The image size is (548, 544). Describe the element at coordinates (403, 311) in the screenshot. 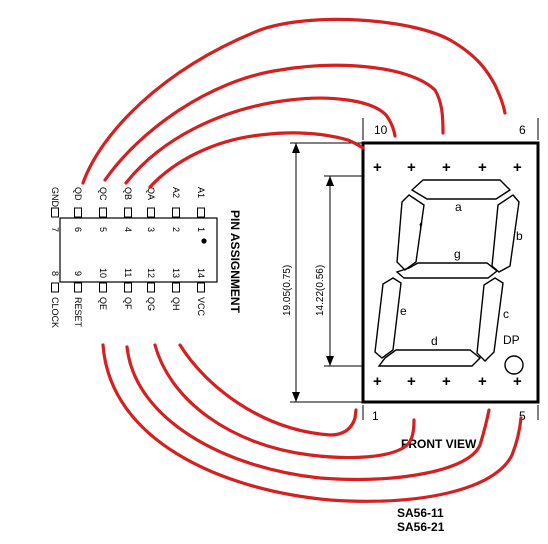

I see `segment-label-e: e` at that location.